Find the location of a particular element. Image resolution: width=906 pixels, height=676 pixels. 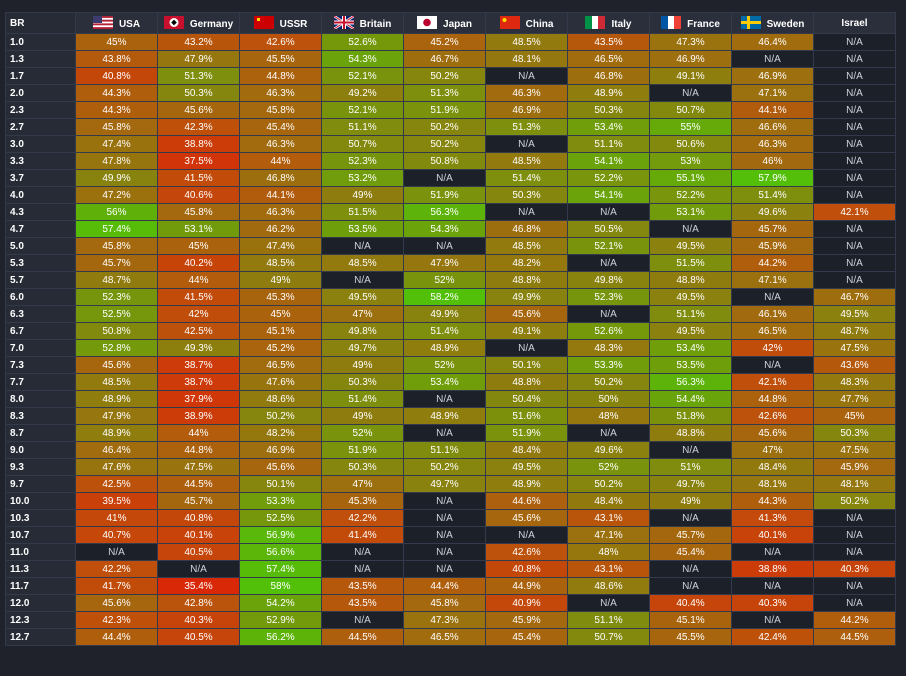

winrate-cell: 39.5% is located at coordinates (116, 501).